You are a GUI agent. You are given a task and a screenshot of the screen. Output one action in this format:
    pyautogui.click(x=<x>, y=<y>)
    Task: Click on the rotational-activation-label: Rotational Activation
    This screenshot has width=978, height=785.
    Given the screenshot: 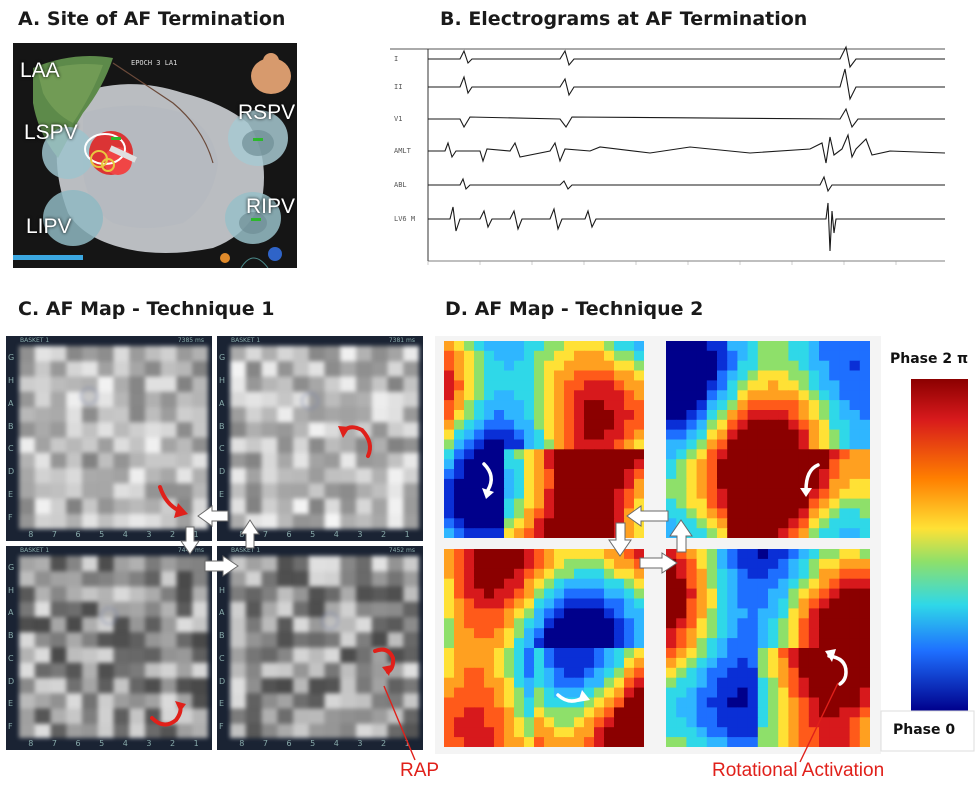 What is the action you would take?
    pyautogui.click(x=798, y=770)
    